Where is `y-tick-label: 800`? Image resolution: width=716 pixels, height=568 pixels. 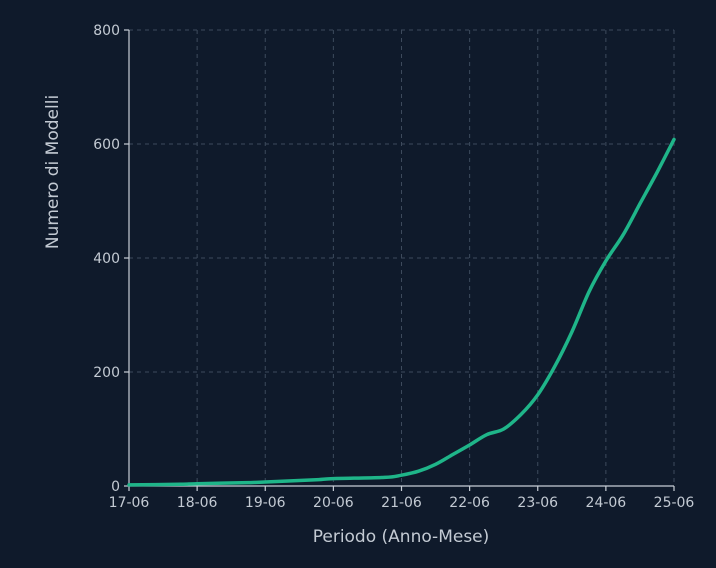
y-tick-label: 800 is located at coordinates (106, 31).